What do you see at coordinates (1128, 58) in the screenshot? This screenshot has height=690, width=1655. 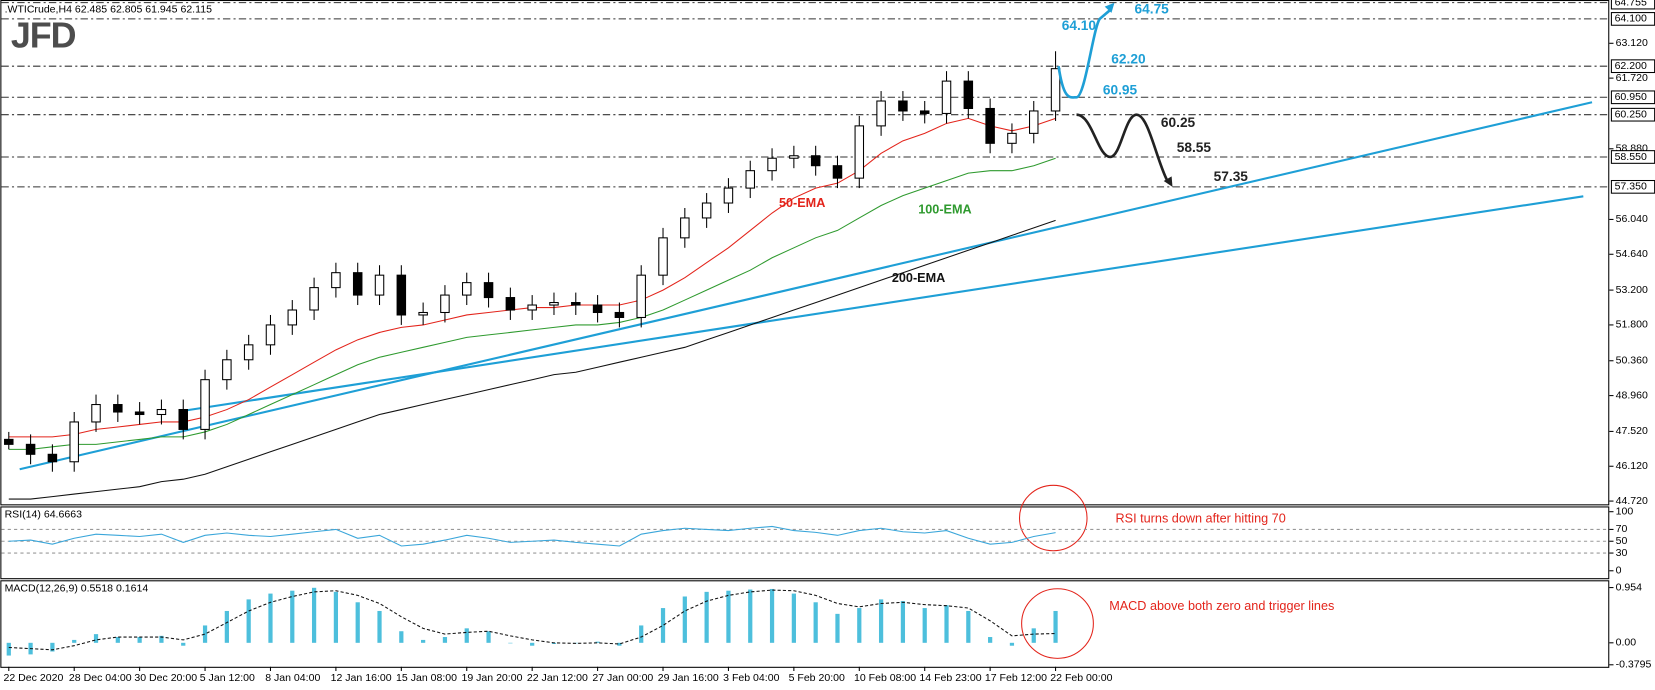 I see `scenario-label: 62.20` at bounding box center [1128, 58].